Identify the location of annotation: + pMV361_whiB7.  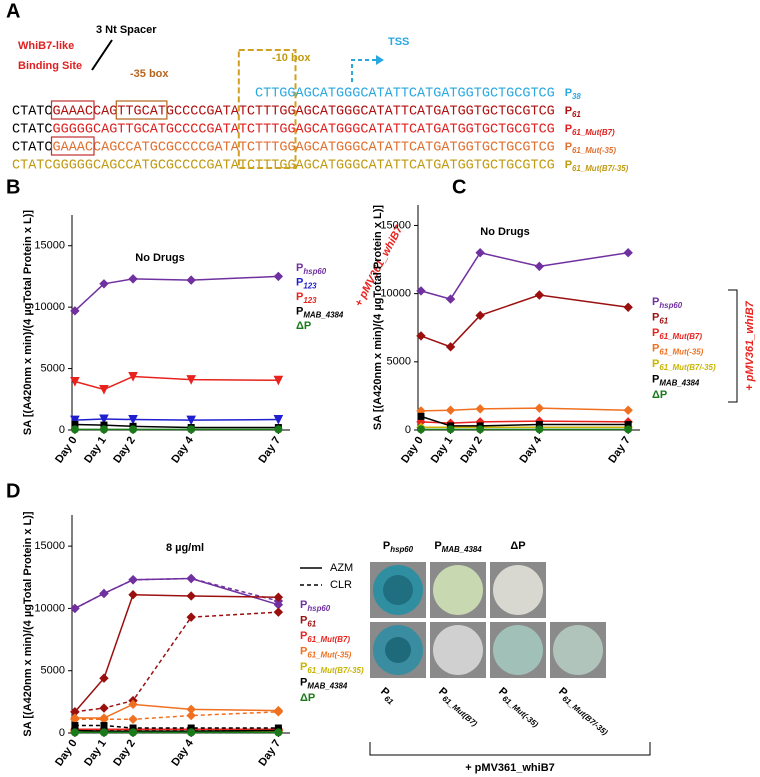
(750, 345).